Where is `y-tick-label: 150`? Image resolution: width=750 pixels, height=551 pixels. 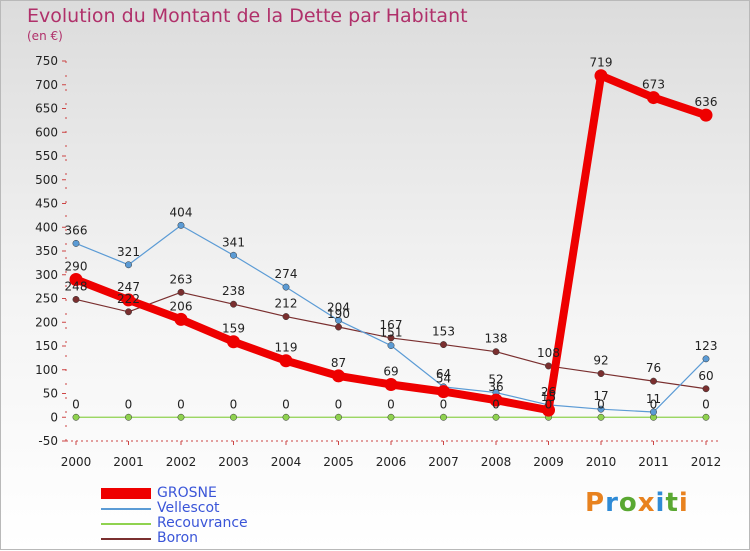
y-tick-label: 150 is located at coordinates (46, 346).